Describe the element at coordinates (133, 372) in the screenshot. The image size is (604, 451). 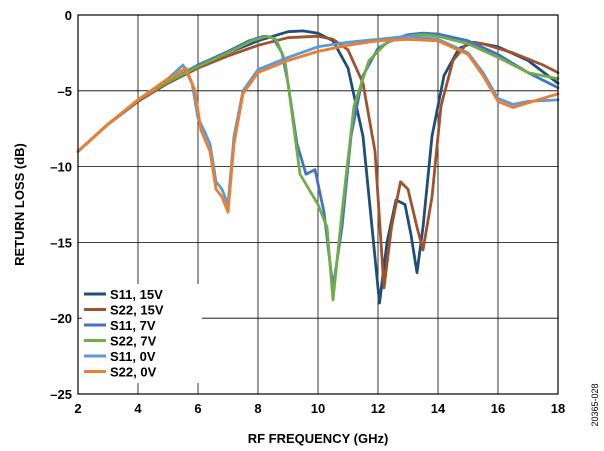
I see `legend-label: S22, 0V` at that location.